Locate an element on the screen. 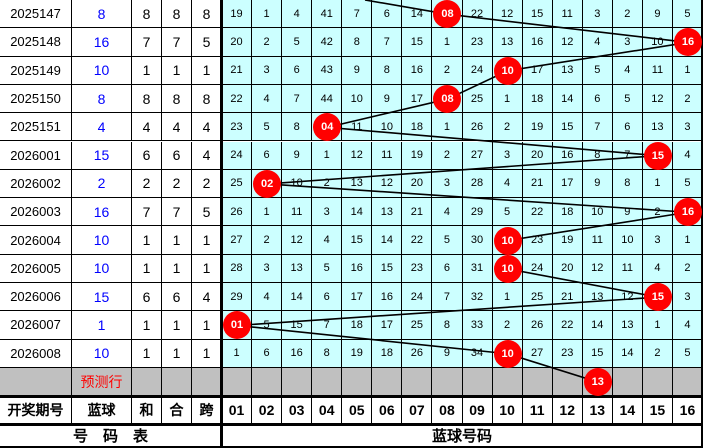  grid-cell: 18 is located at coordinates (417, 127).